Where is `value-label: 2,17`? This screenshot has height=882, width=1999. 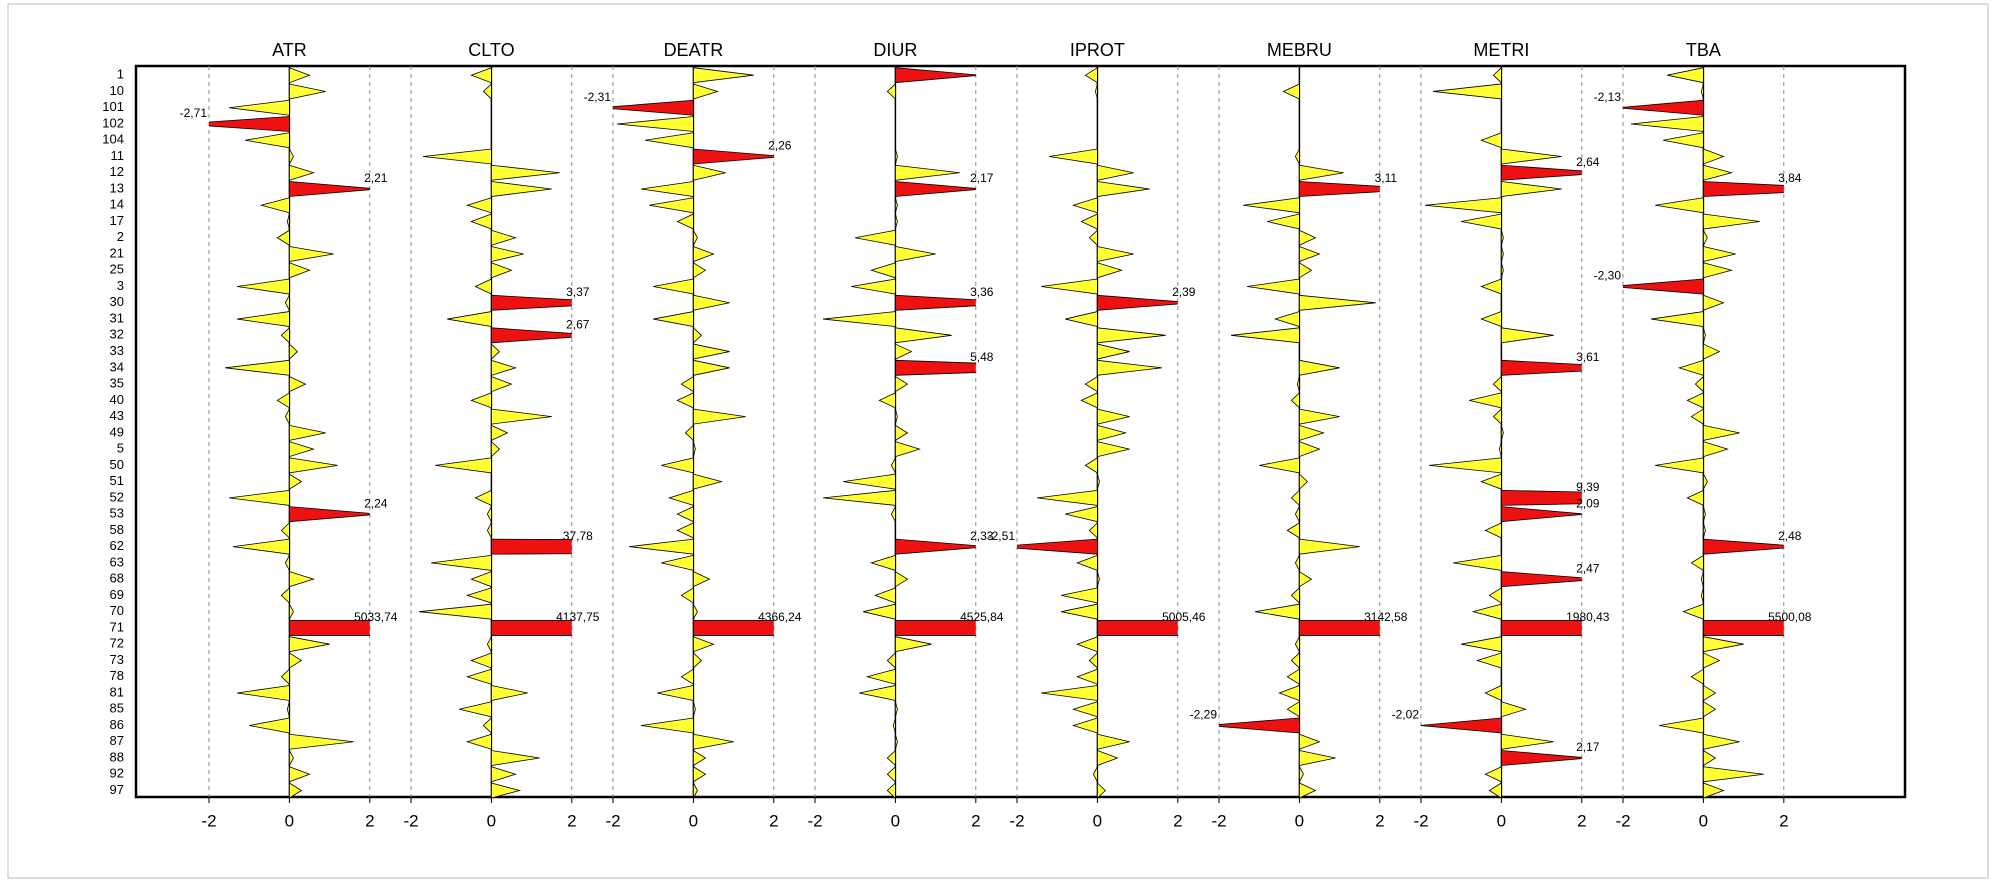 value-label: 2,17 is located at coordinates (982, 178).